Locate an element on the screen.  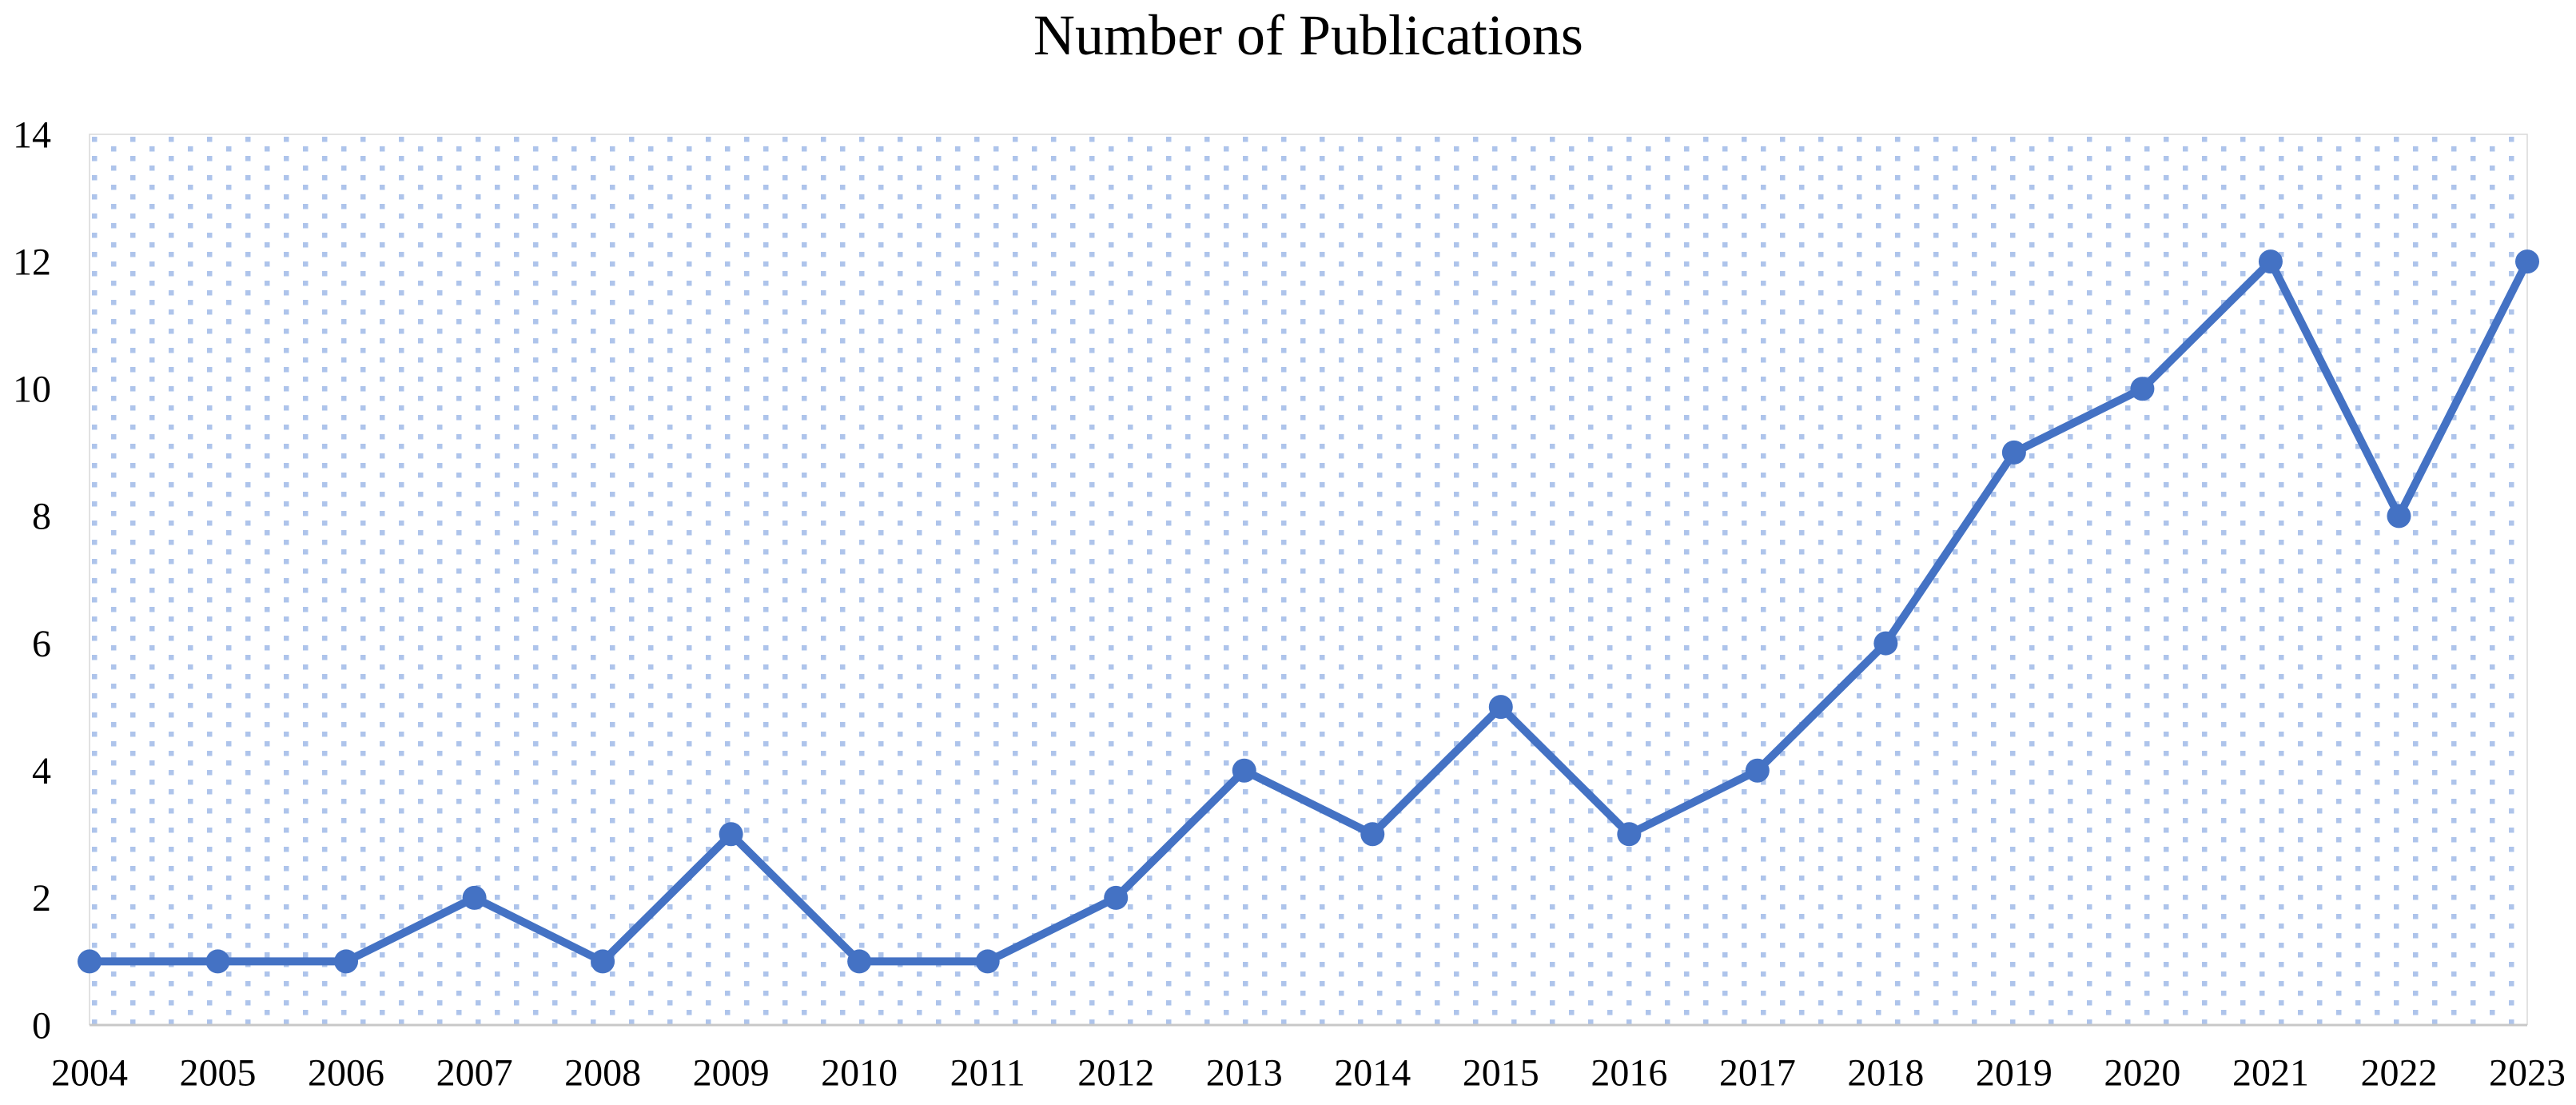
data-point-2008 is located at coordinates (603, 961).